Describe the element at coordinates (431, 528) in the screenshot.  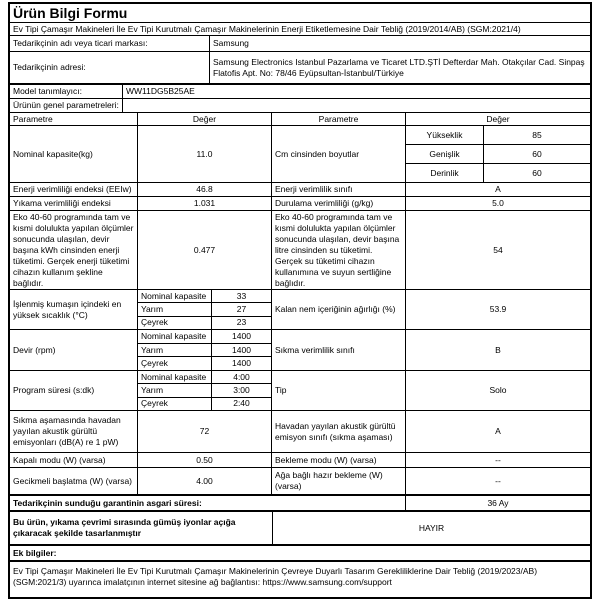
I see `silver-ions-value: HAYIR` at that location.